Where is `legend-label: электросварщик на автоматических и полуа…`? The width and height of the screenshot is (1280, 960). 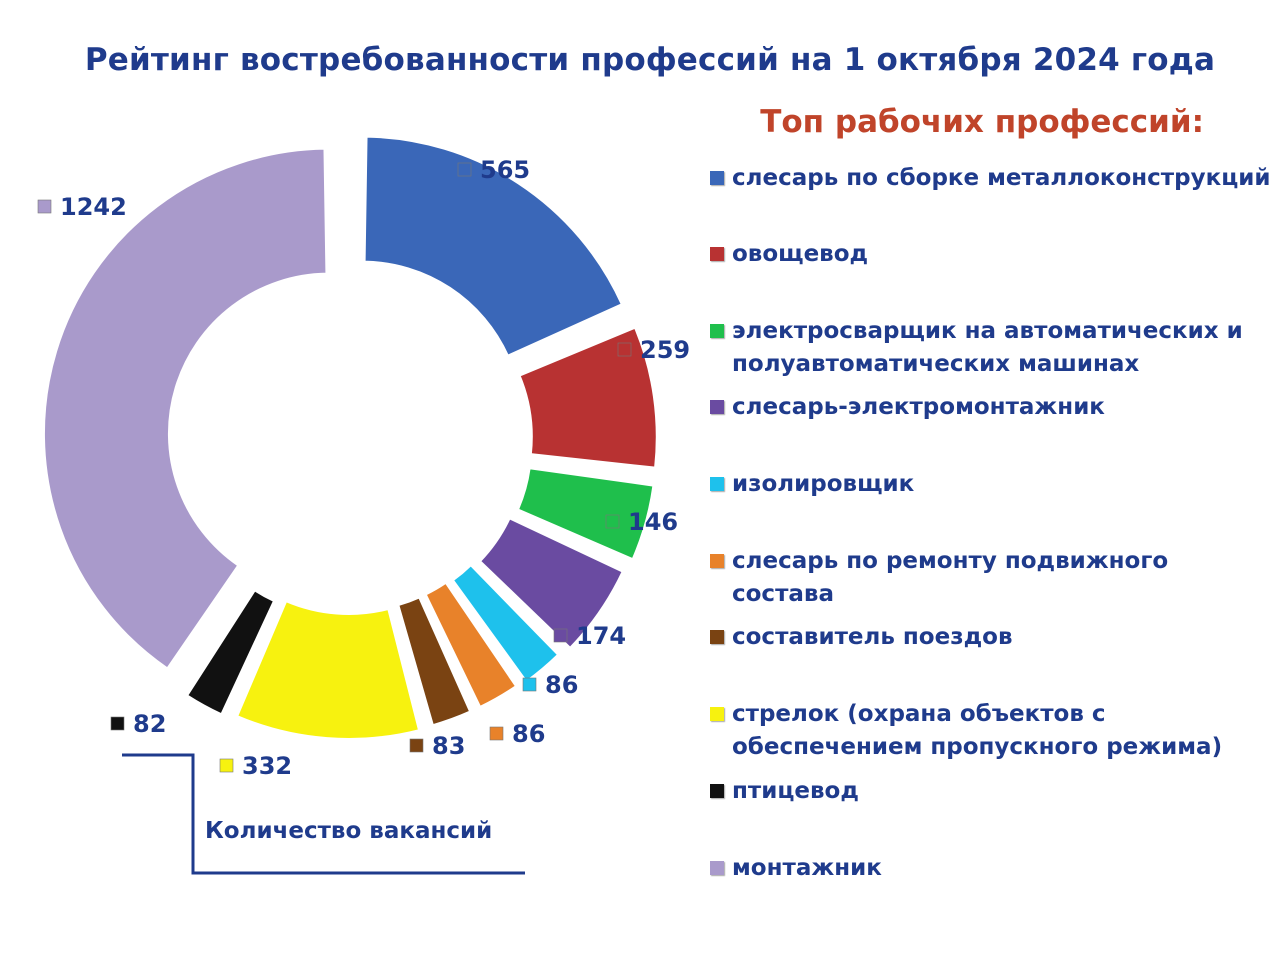
legend-label: электросварщик на автоматических и полуа… is located at coordinates (987, 347).